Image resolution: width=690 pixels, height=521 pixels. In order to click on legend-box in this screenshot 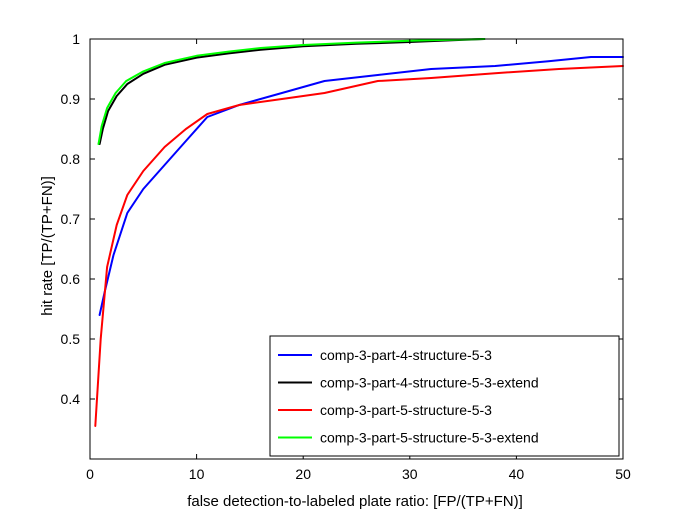, I will do `click(444, 396)`.